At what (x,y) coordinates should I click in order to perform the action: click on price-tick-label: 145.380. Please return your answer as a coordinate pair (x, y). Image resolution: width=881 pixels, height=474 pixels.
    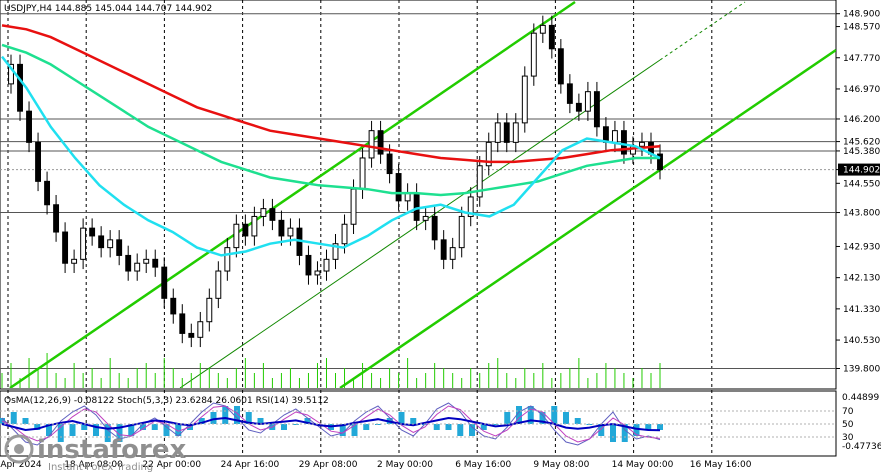
    Looking at the image, I should click on (861, 152).